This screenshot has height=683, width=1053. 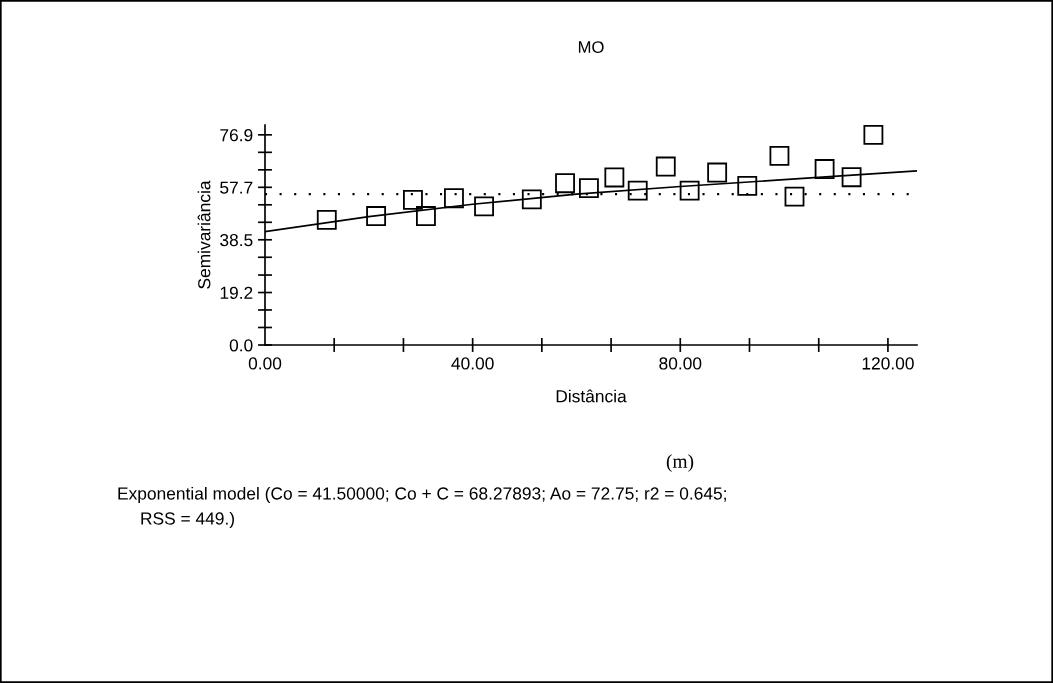 I want to click on y-tick-label: 76.9, so click(x=236, y=135).